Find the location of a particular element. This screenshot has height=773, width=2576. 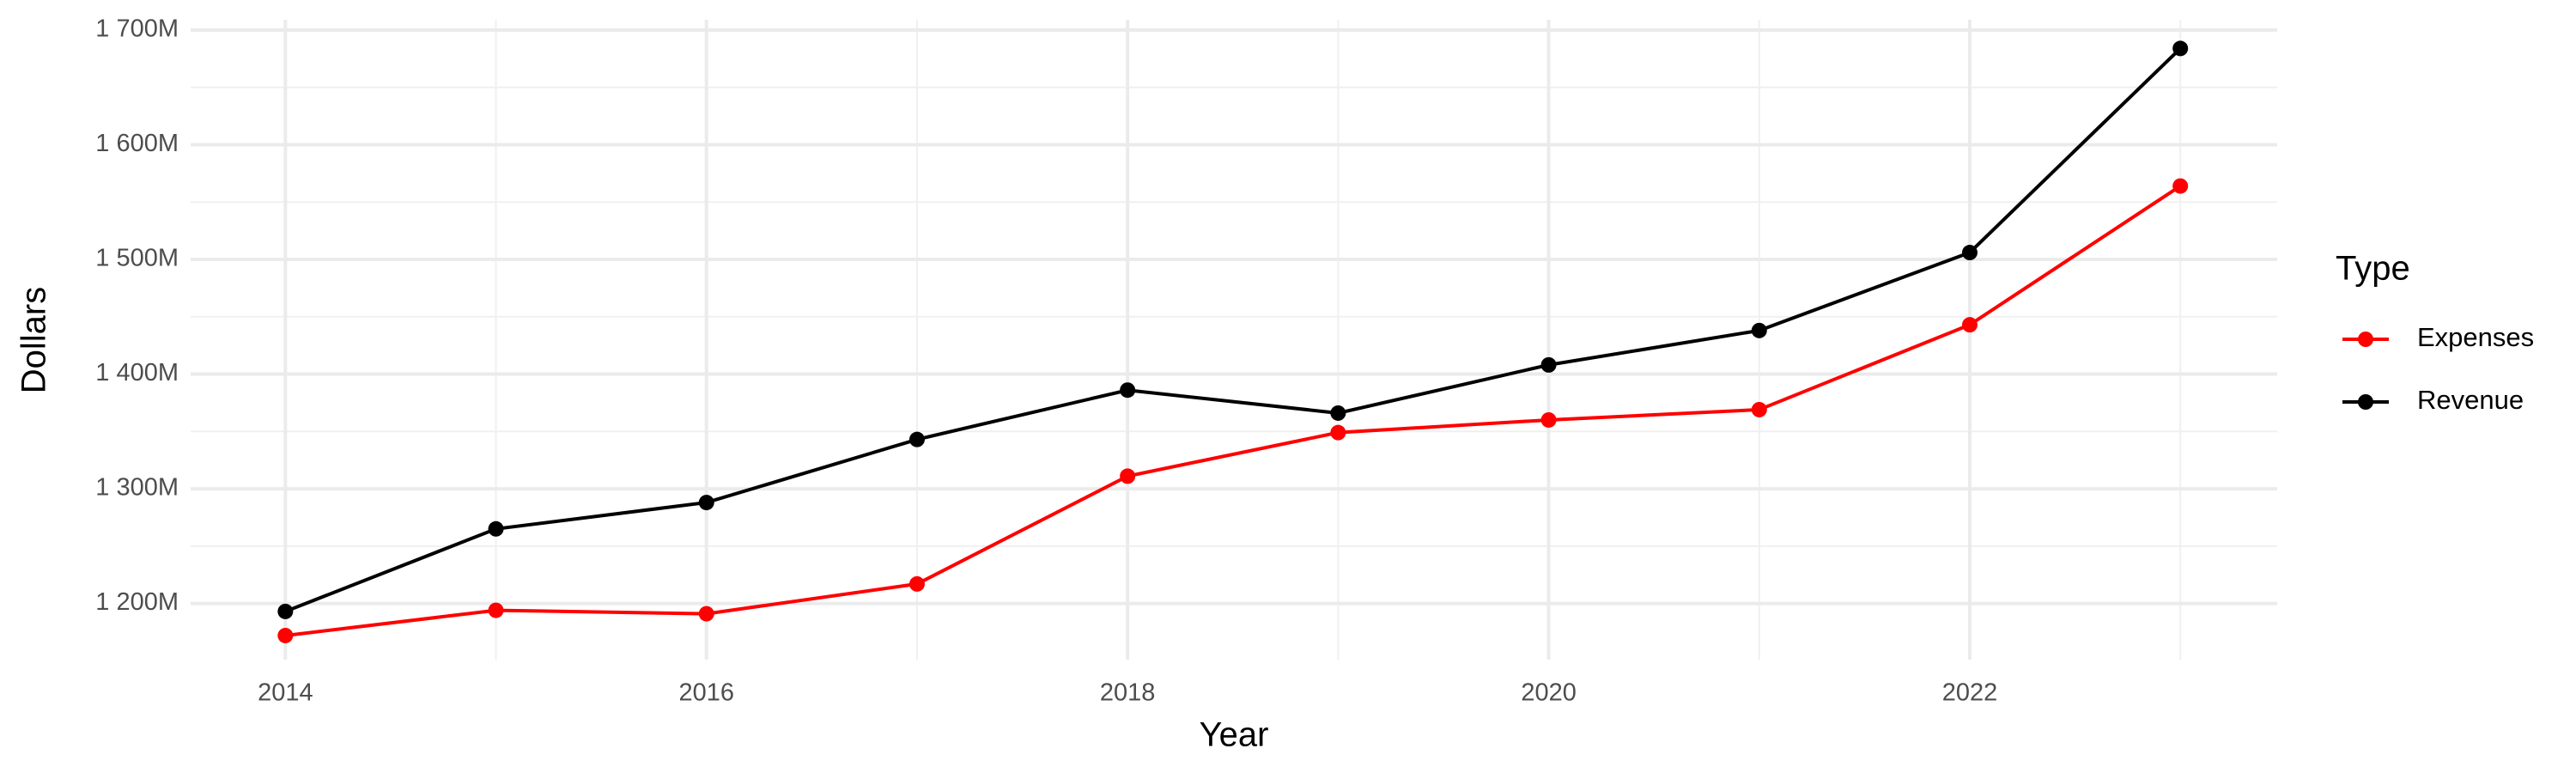

legend-title: Type is located at coordinates (2373, 269).